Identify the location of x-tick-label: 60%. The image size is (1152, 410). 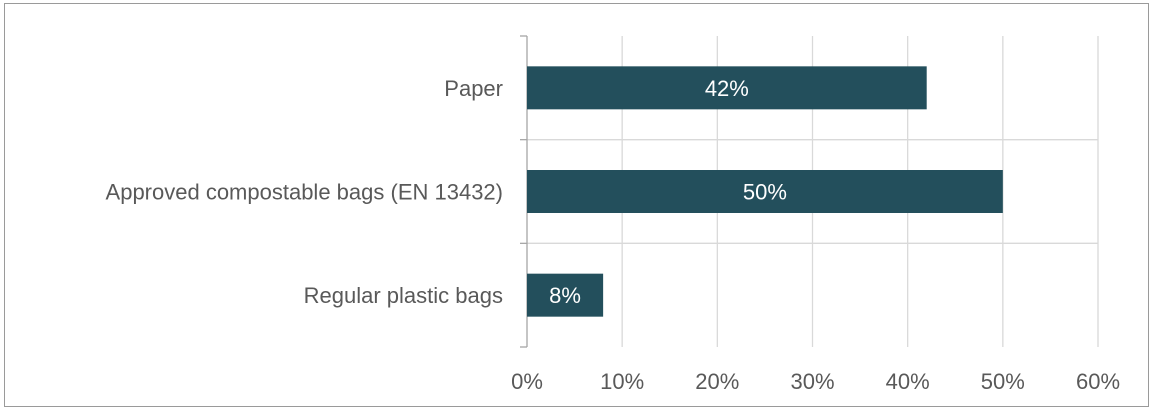
(1098, 381).